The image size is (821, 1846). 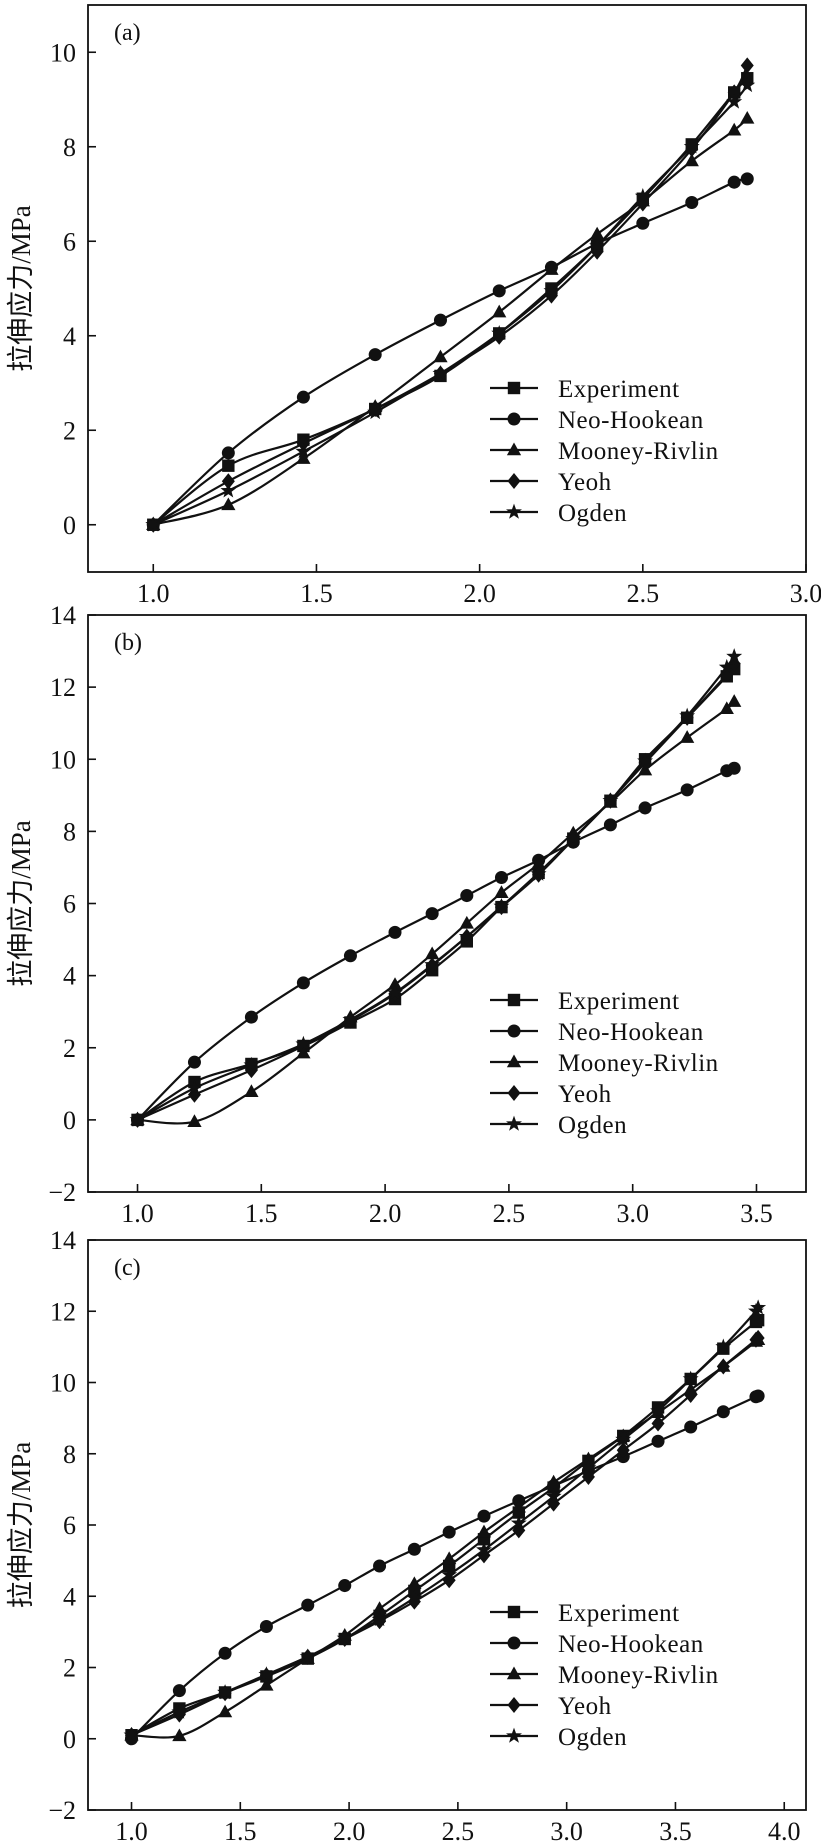 I want to click on panel-label: (a), so click(x=127, y=33).